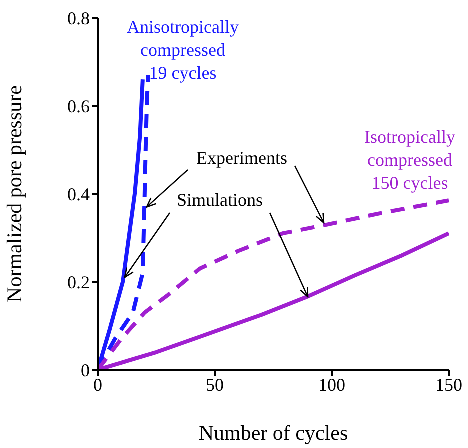  I want to click on annotation: Isotropically compressed 150 cycles, so click(410, 160).